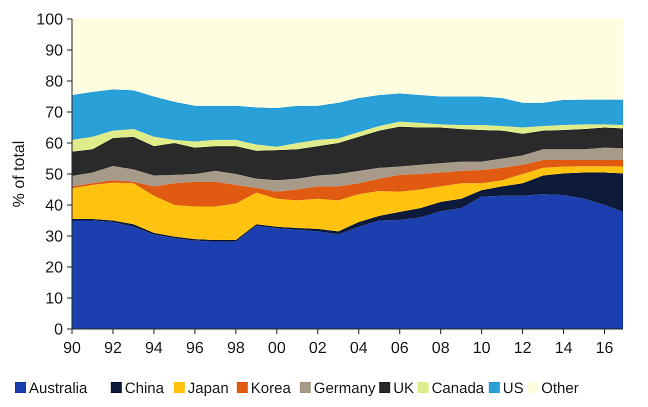 This screenshot has width=648, height=407. What do you see at coordinates (277, 348) in the screenshot?
I see `x-tick-label: 00` at bounding box center [277, 348].